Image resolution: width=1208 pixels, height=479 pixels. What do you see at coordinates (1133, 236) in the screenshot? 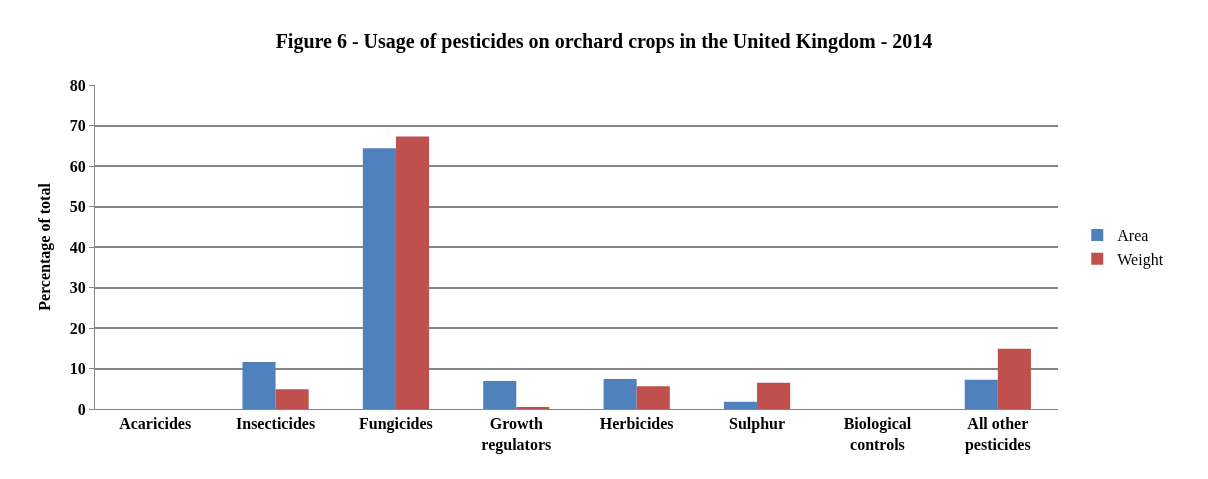
I see `legend-label: Area` at bounding box center [1133, 236].